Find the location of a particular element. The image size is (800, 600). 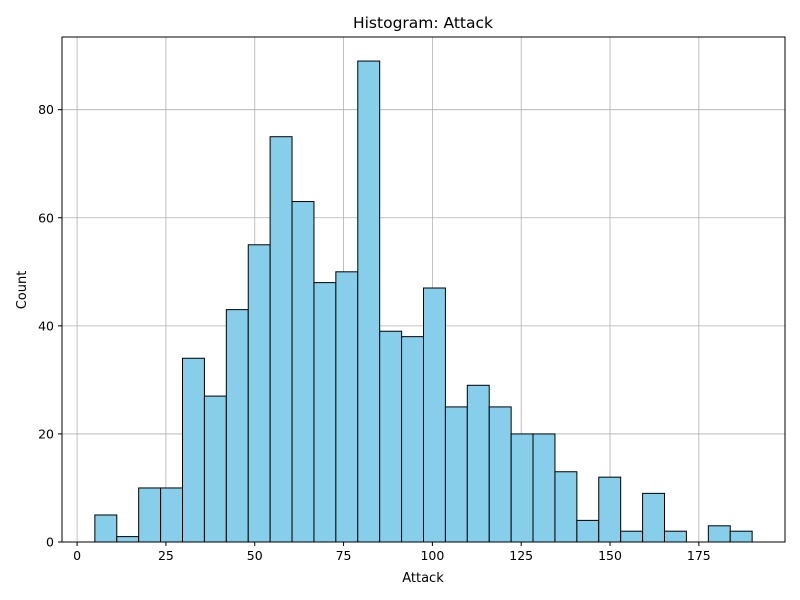

y-tick-label-0: 0 is located at coordinates (50, 542).